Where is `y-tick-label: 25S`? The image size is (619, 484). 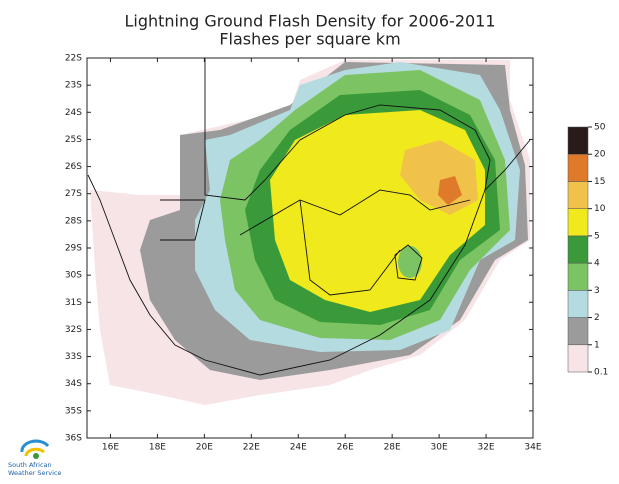 y-tick-label: 25S is located at coordinates (73, 140).